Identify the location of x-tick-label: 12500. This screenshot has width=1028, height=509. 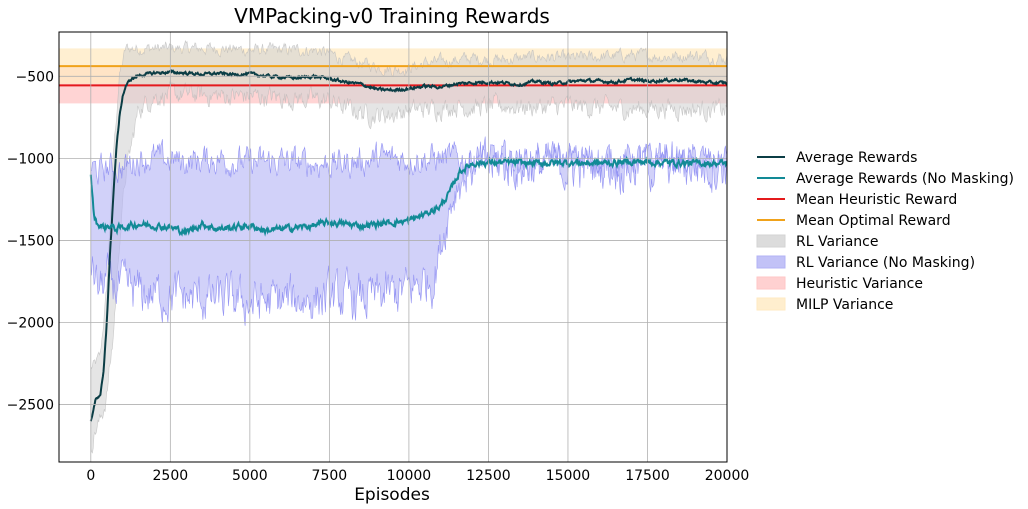
(488, 476).